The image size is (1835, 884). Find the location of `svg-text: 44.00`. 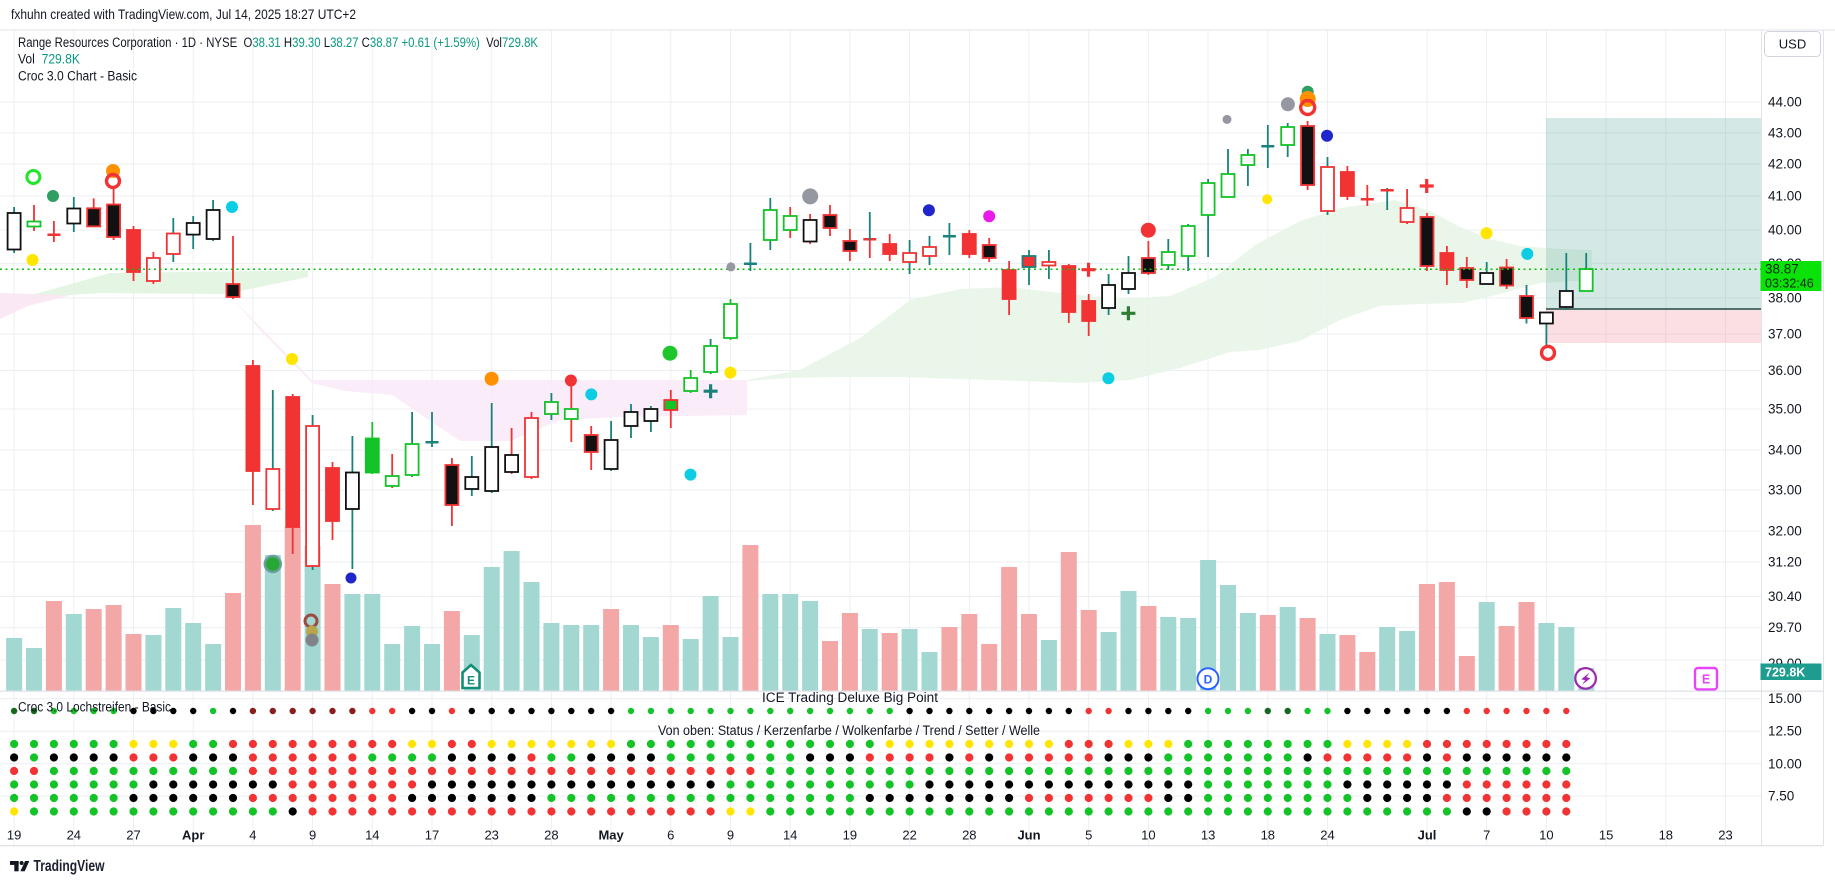

svg-text: 44.00 is located at coordinates (1785, 102).